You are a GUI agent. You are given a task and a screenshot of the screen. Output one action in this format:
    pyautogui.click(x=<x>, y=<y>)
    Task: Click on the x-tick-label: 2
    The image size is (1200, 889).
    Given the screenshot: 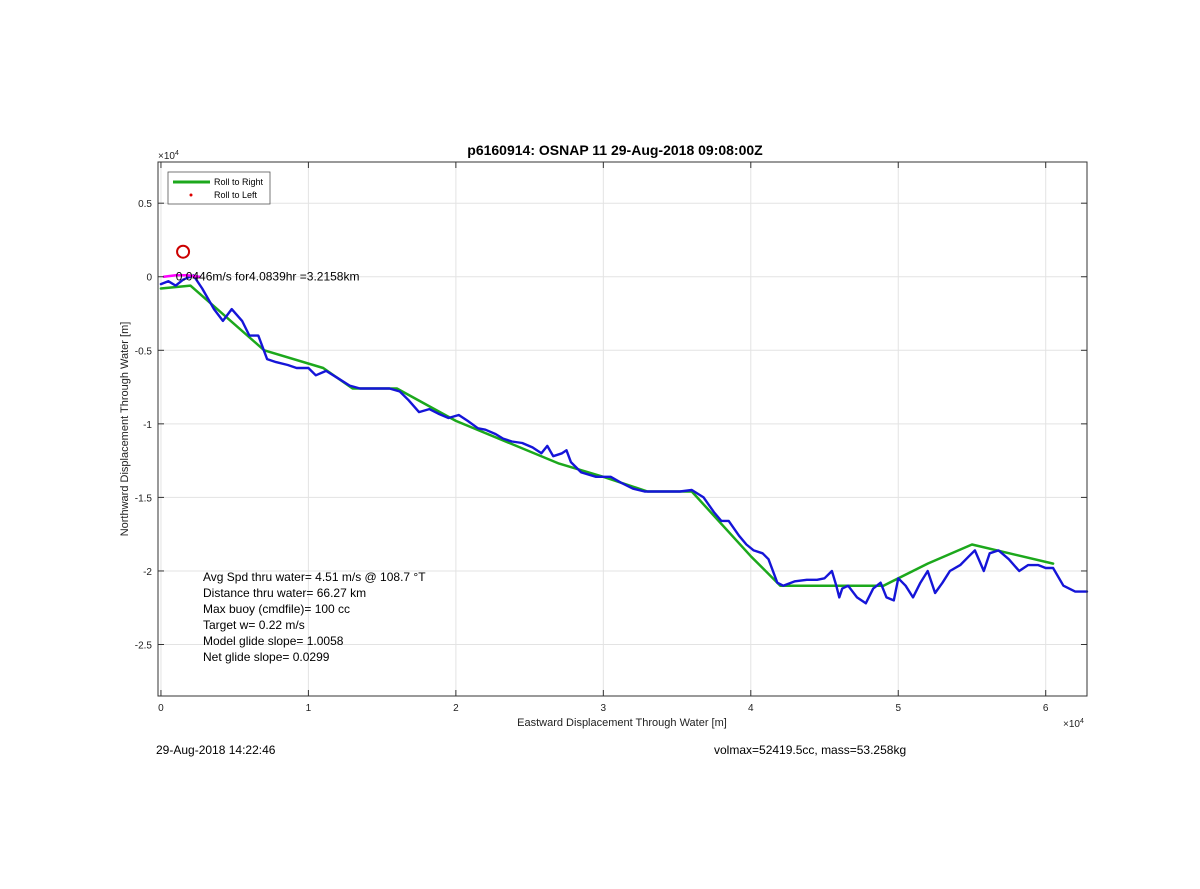 What is the action you would take?
    pyautogui.click(x=456, y=708)
    